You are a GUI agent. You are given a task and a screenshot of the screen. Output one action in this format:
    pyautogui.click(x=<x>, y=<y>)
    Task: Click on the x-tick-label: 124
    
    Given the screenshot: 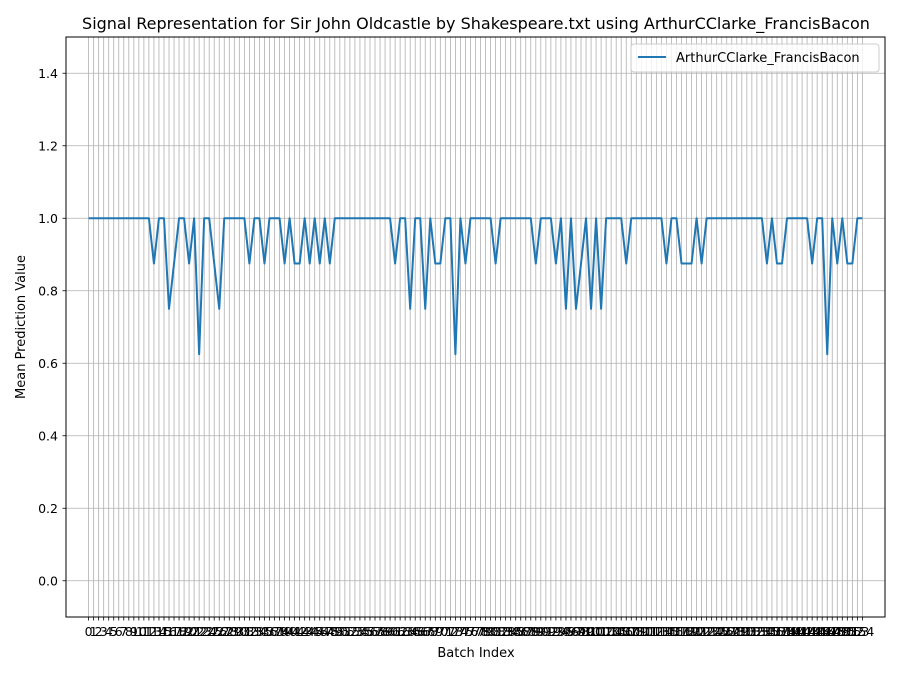 What is the action you would take?
    pyautogui.click(x=712, y=631)
    